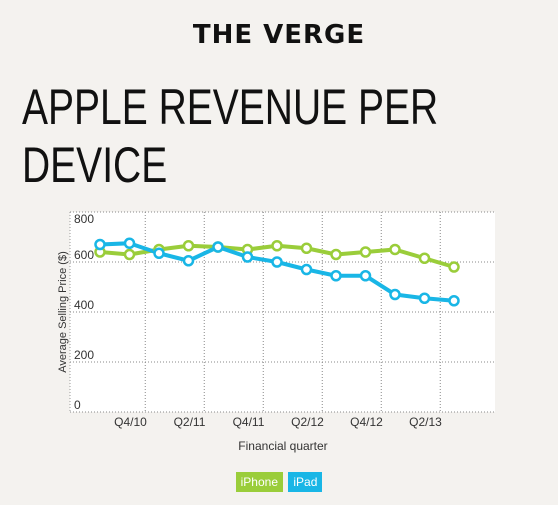 The height and width of the screenshot is (505, 558). Describe the element at coordinates (425, 422) in the screenshot. I see `x-tick-label: Q2/13` at that location.